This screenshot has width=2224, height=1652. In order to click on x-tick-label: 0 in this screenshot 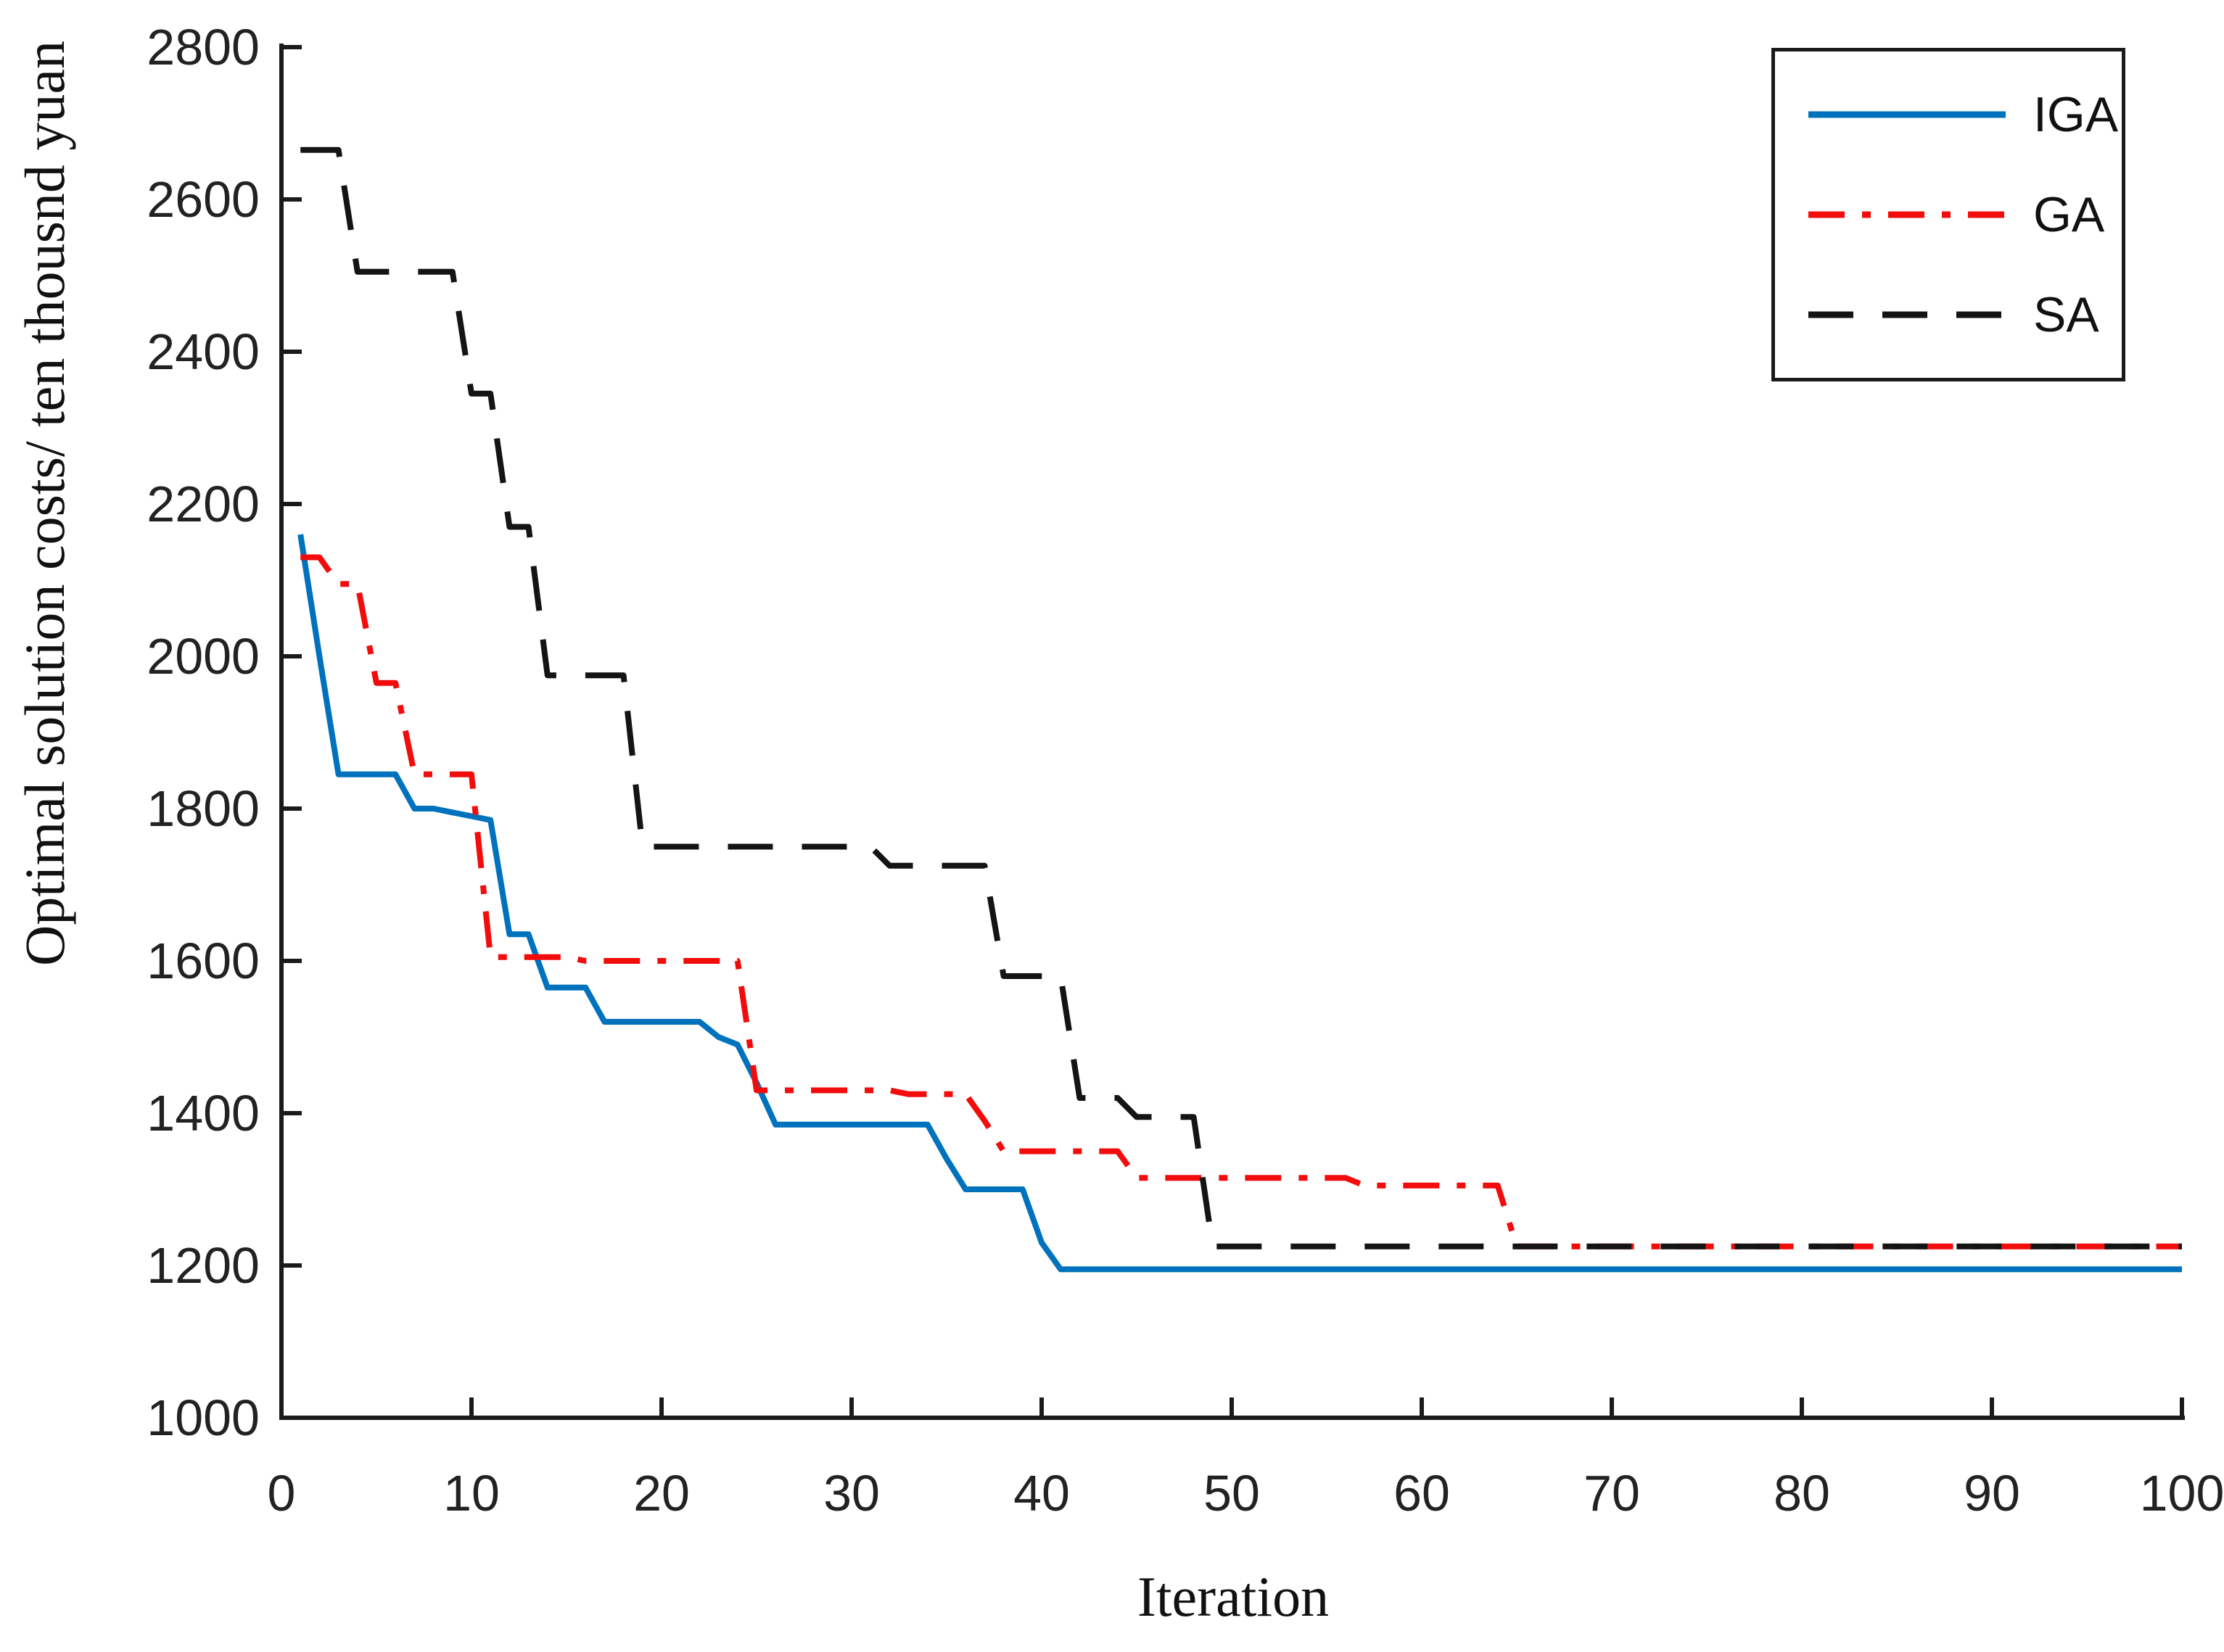, I will do `click(282, 1493)`.